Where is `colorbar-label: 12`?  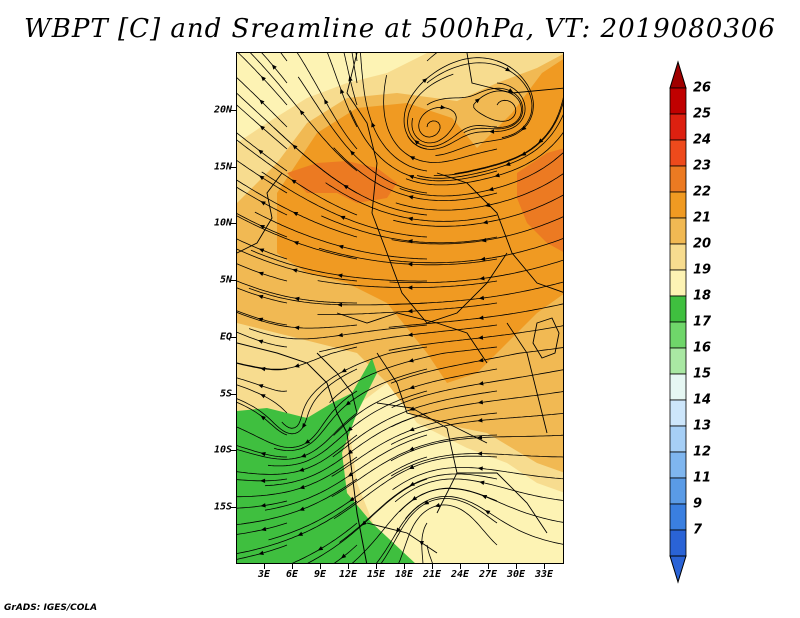
colorbar-label: 12 is located at coordinates (702, 452).